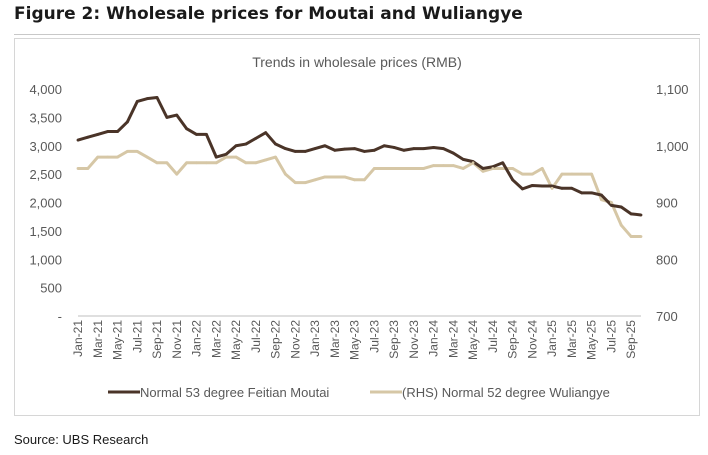  What do you see at coordinates (374, 336) in the screenshot?
I see `x-tick-label: Jul-23` at bounding box center [374, 336].